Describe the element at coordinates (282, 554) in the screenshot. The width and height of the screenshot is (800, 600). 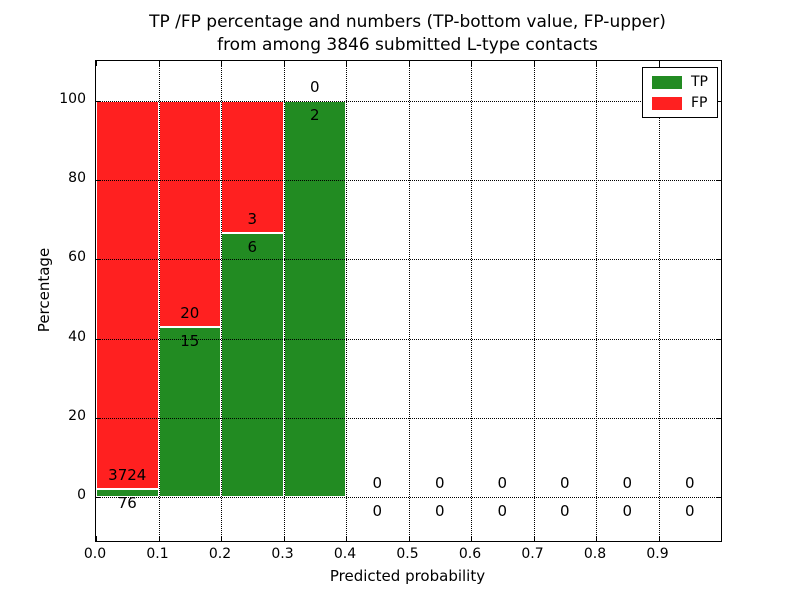
I see `x-tick-label: 0.3` at that location.